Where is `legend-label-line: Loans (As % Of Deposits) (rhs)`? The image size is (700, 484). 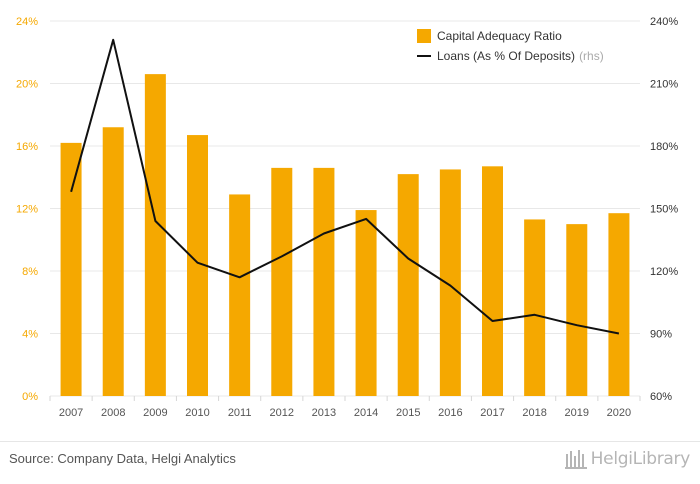
legend-label-line: Loans (As % Of Deposits) (rhs) is located at coordinates (520, 56).